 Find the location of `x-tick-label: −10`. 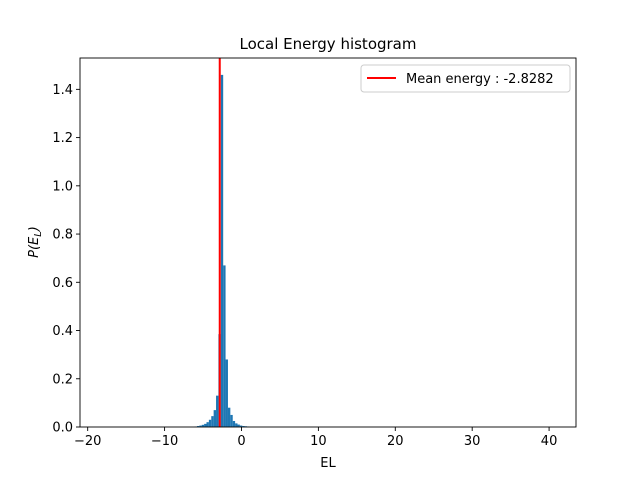

x-tick-label: −10 is located at coordinates (164, 441).